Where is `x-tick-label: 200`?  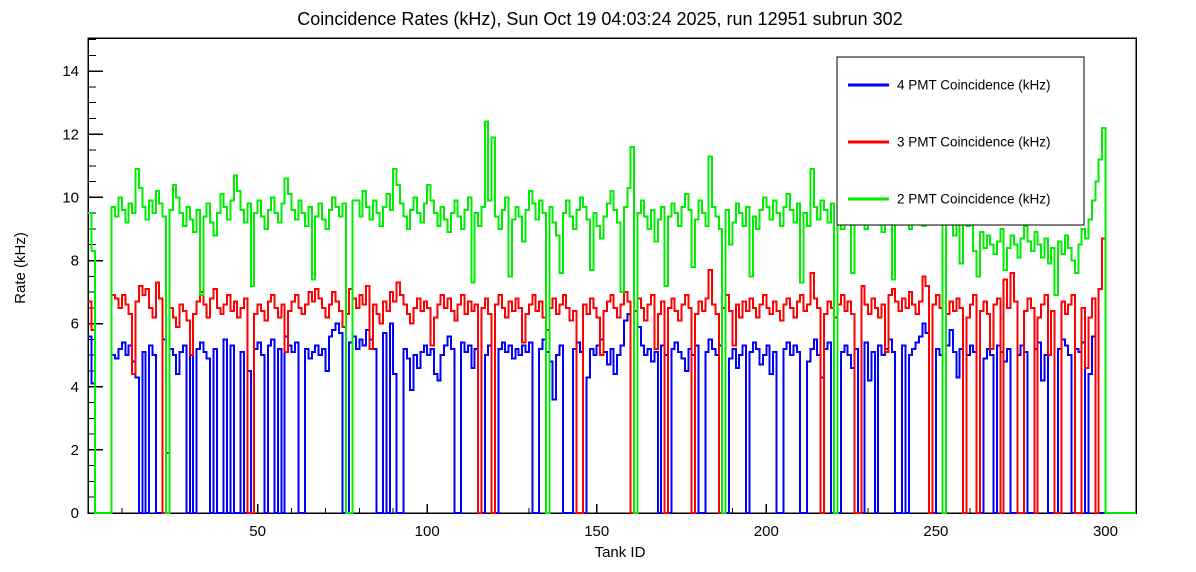
x-tick-label: 200 is located at coordinates (766, 531).